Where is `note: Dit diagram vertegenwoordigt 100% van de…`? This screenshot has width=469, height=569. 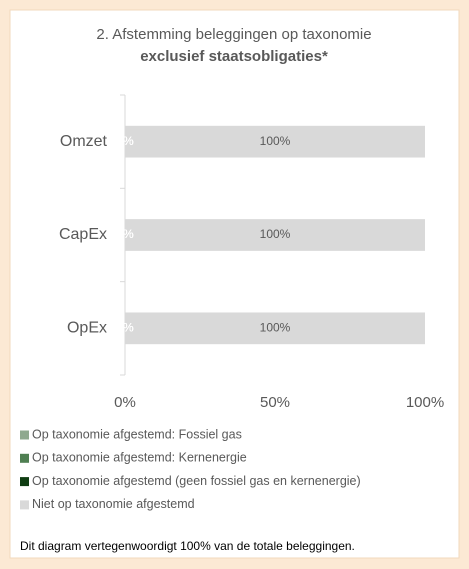 note: Dit diagram vertegenwoordigt 100% van de… is located at coordinates (187, 546).